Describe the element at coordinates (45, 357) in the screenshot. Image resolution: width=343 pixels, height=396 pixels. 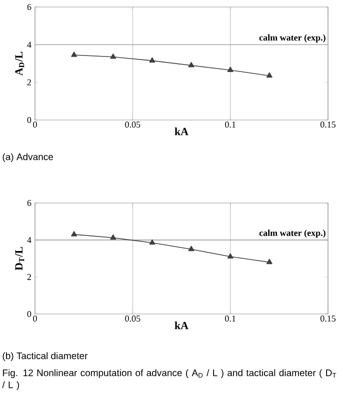
I see `text: (b) Tactical diameter` at that location.